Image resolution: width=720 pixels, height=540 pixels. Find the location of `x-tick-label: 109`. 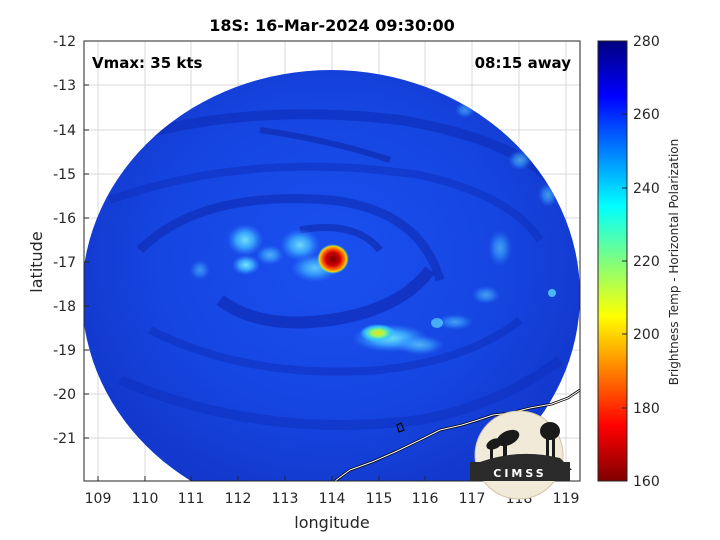

x-tick-label: 109 is located at coordinates (98, 499).